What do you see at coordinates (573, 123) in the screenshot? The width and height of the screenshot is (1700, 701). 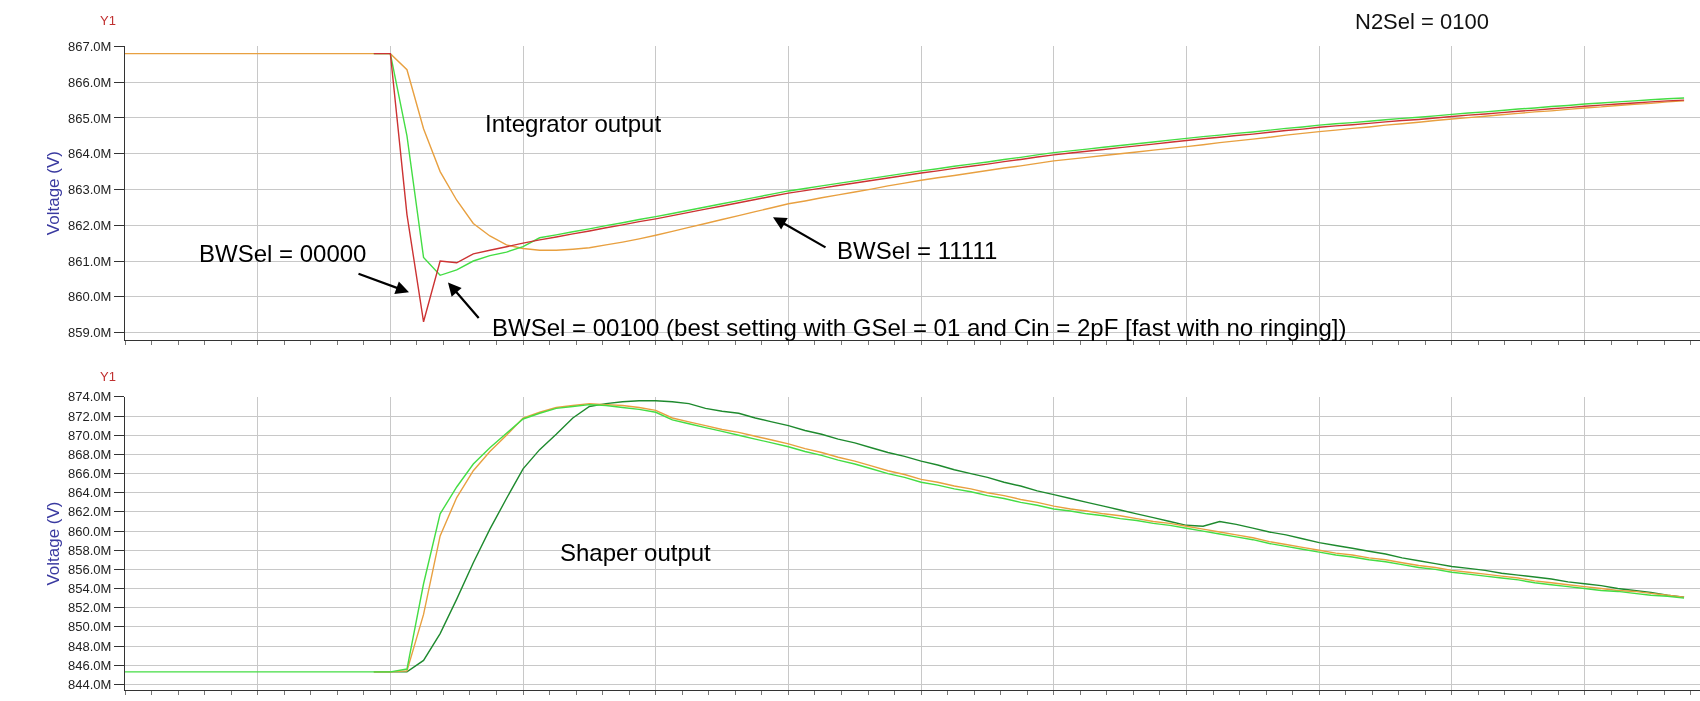 I see `annotation: Integrator output` at bounding box center [573, 123].